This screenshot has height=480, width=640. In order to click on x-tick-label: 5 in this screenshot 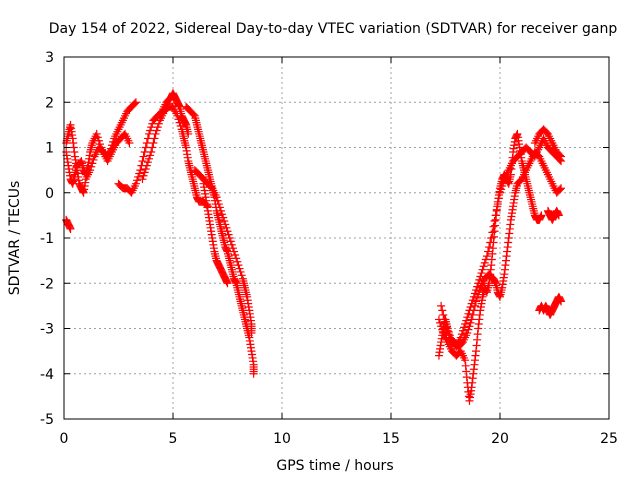, I will do `click(173, 439)`.